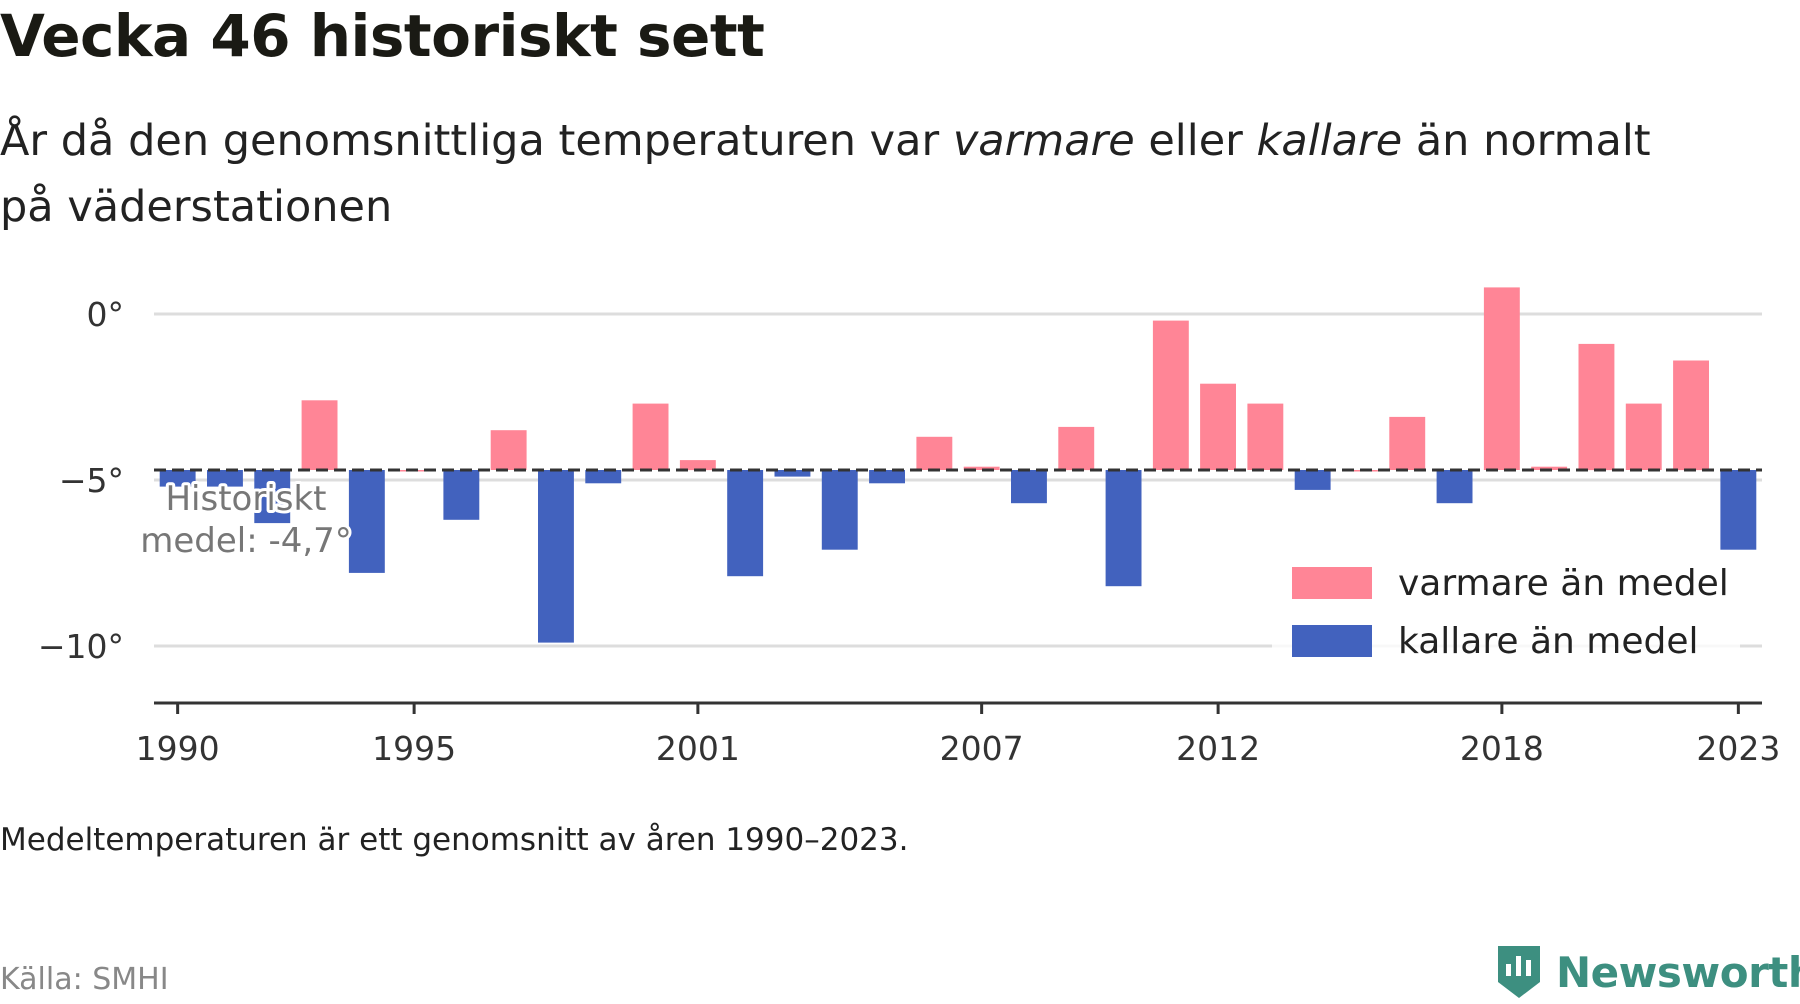 The image size is (1800, 1004). What do you see at coordinates (106, 314) in the screenshot?
I see `y-tick-label-0: 0°` at bounding box center [106, 314].